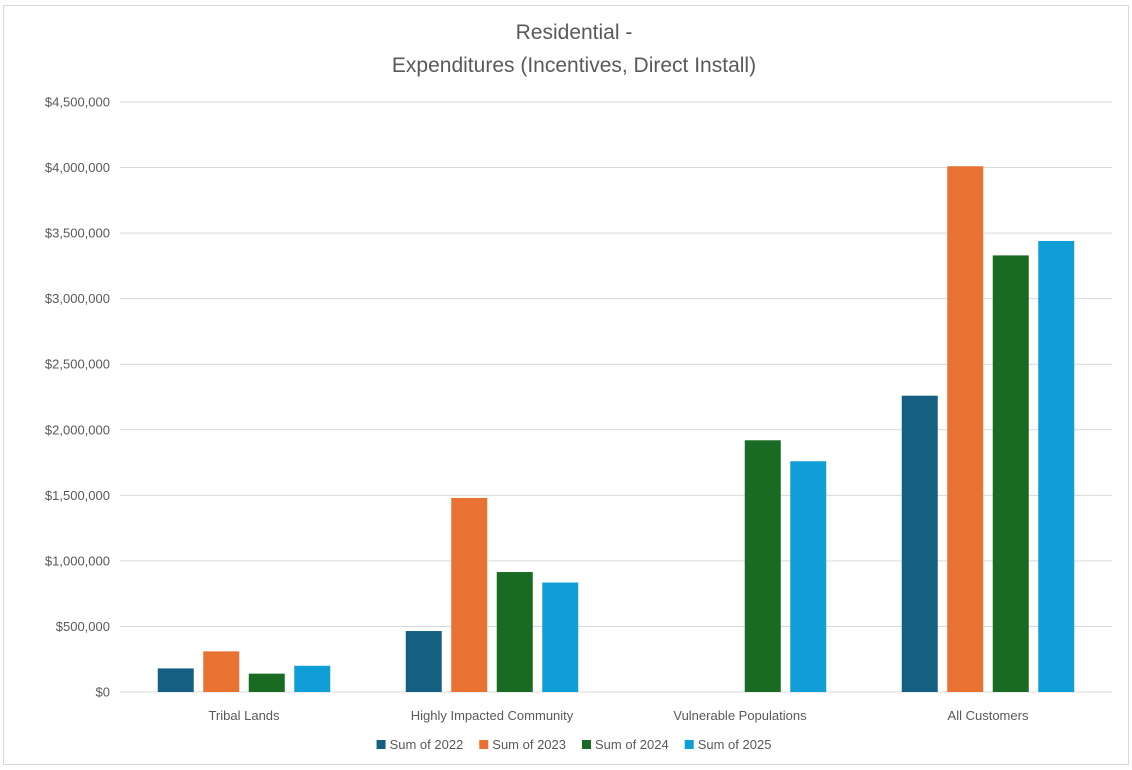  I want to click on y-tick-label: $500,000, so click(83, 626).